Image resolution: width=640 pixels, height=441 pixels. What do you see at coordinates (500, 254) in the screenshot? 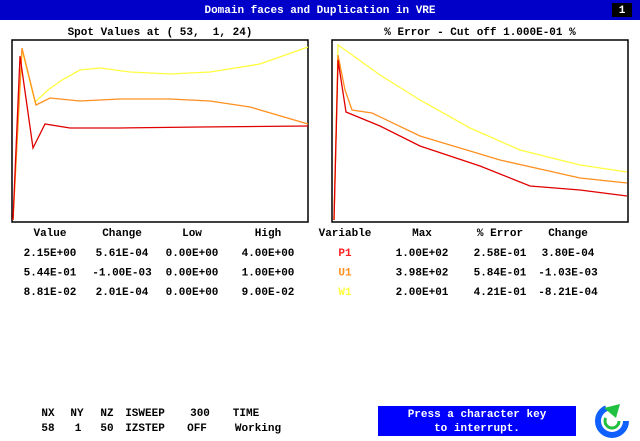
I see `table-cell: 2.58E-01` at bounding box center [500, 254].